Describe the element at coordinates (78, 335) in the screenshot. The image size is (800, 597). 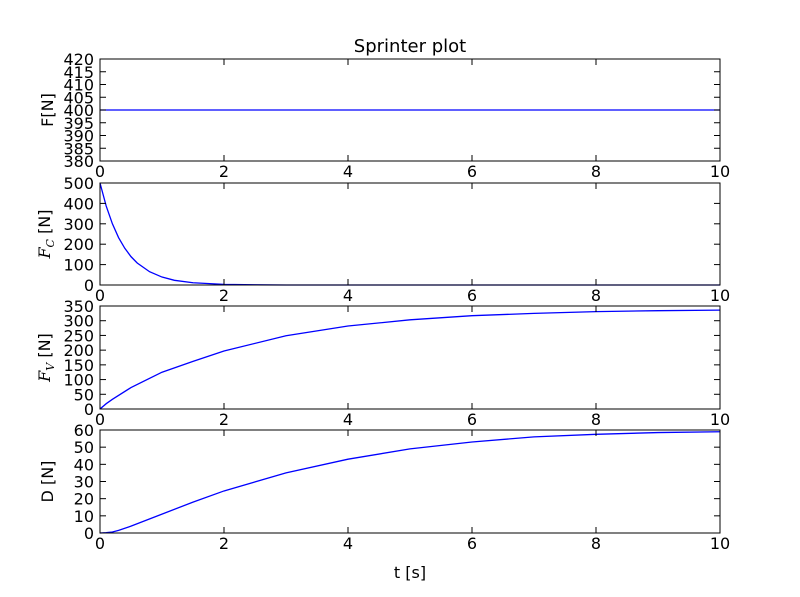
I see `y-tick-label: 250` at that location.